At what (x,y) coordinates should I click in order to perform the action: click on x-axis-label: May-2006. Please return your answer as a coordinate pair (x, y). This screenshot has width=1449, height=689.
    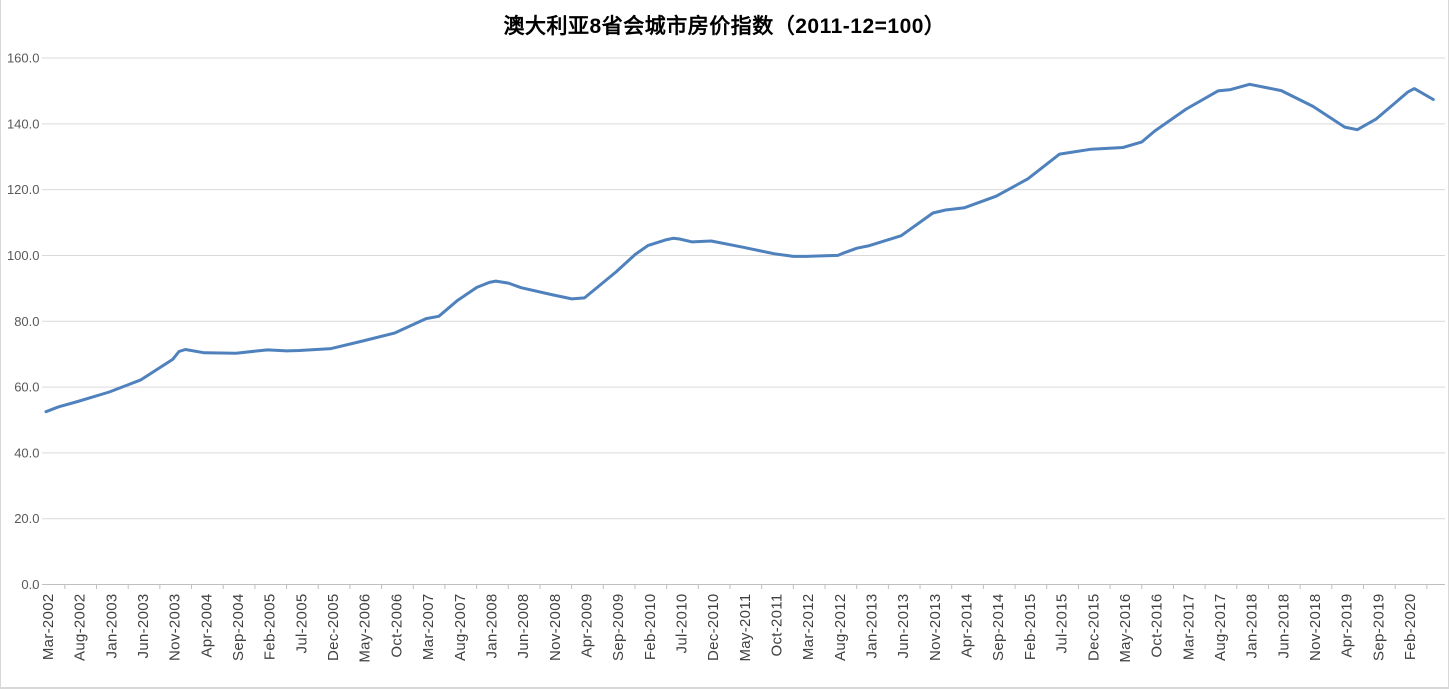
    Looking at the image, I should click on (365, 628).